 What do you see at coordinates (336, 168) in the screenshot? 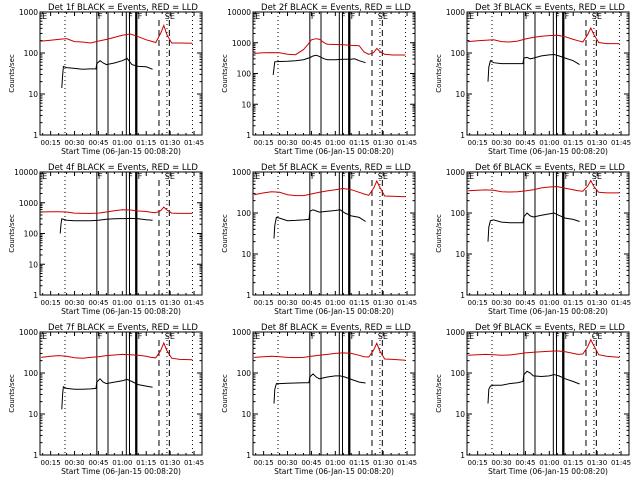
I see `panel-title: Det 5f BLACK = Events, RED = LLD` at bounding box center [336, 168].